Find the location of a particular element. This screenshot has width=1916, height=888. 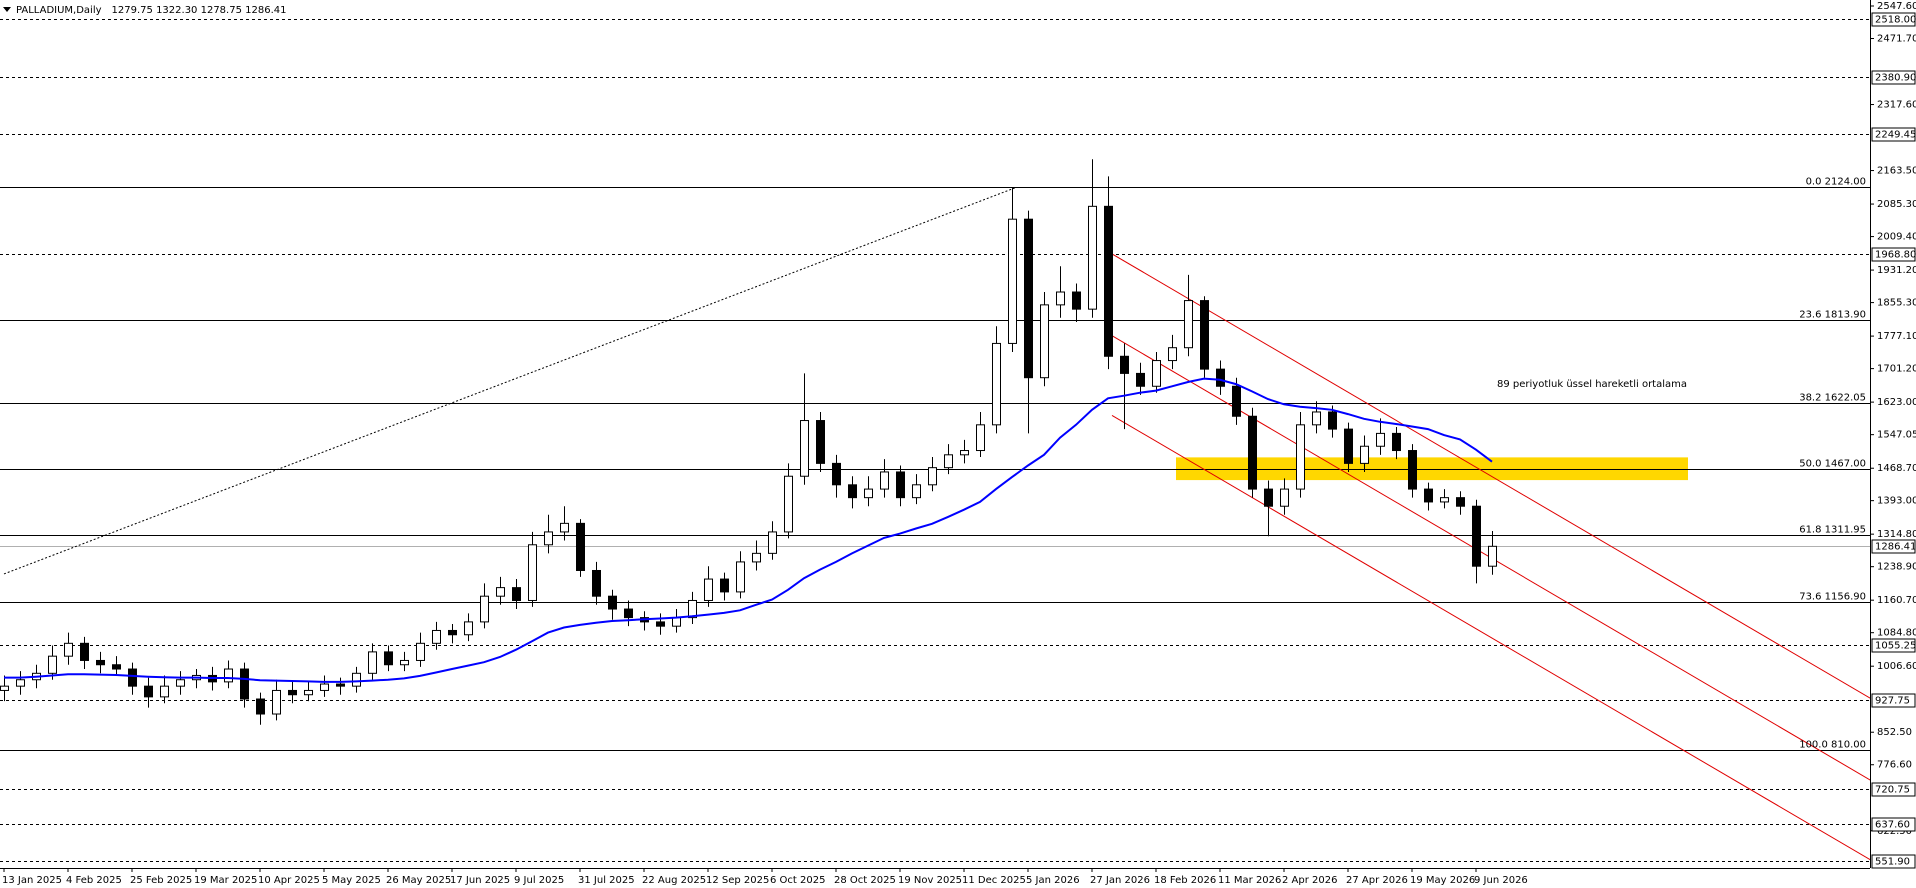

level-label: 1968.80 is located at coordinates (1895, 255).